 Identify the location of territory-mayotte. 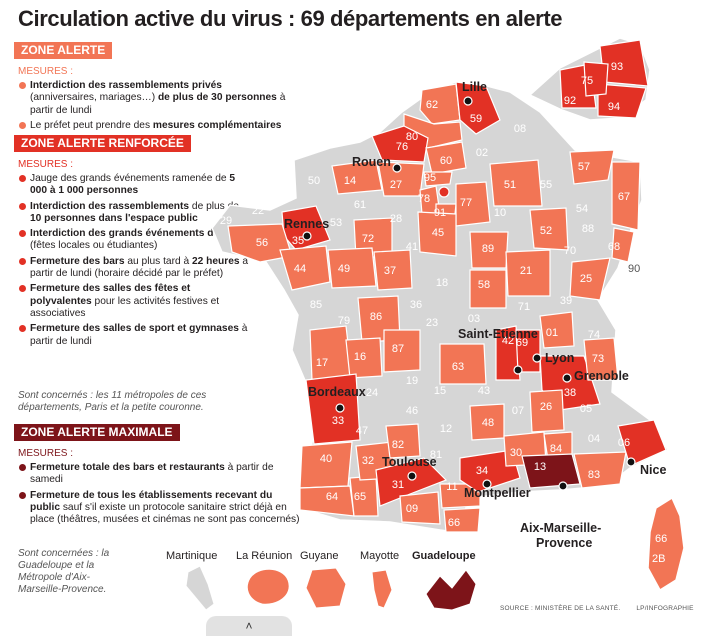
(382, 589).